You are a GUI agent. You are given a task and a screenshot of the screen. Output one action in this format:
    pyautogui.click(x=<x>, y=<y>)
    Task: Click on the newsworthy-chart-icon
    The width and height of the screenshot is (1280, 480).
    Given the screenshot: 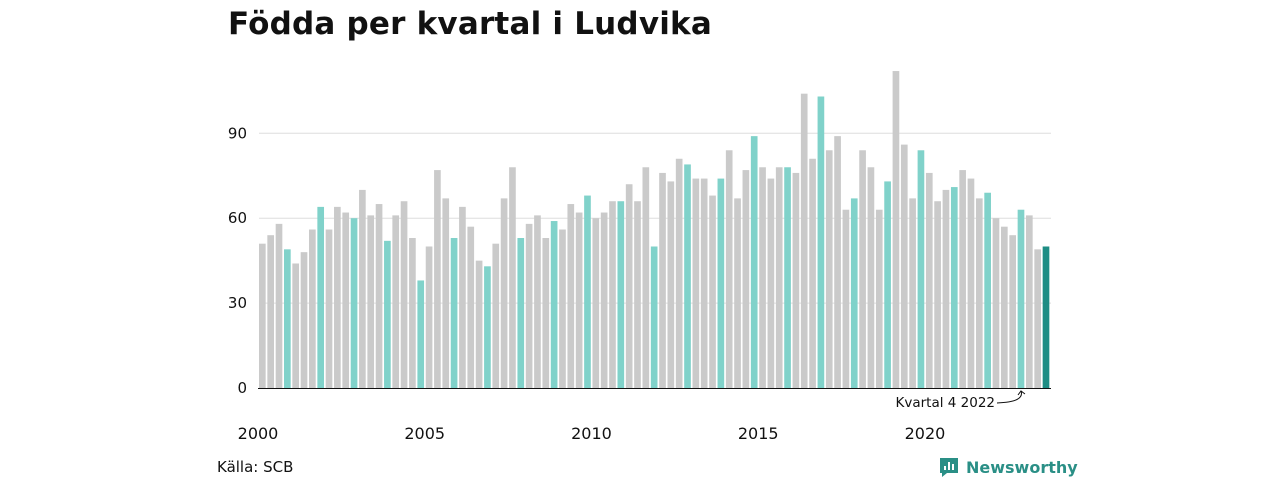 What is the action you would take?
    pyautogui.click(x=949, y=467)
    